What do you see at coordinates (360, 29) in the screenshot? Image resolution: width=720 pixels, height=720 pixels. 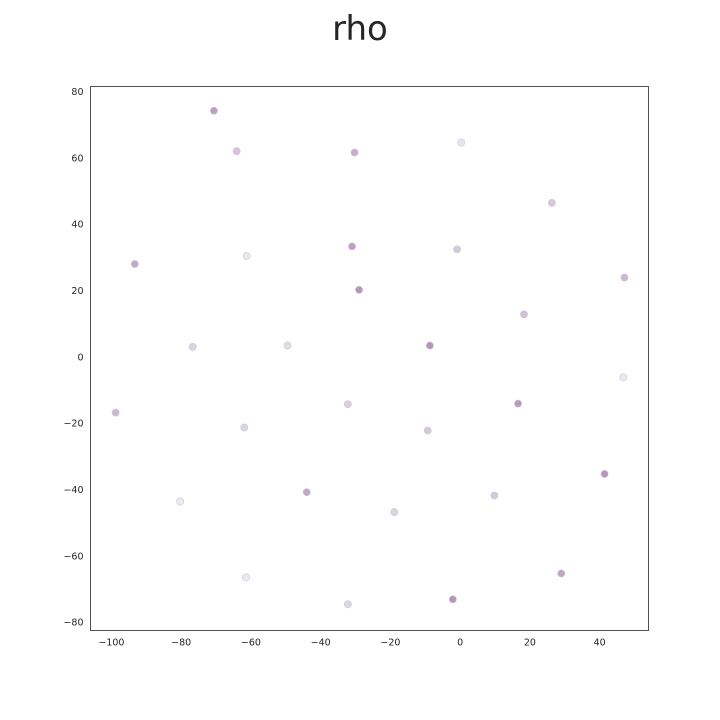 I see `chart-title: rho` at bounding box center [360, 29].